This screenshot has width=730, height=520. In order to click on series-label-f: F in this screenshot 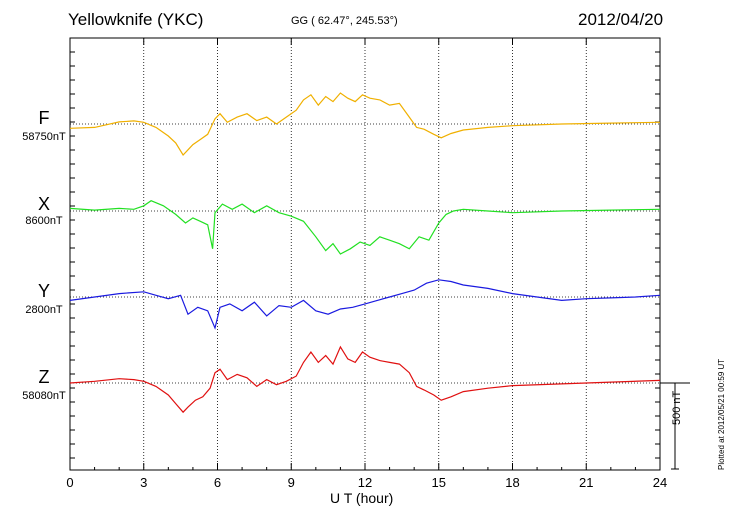, I will do `click(44, 118)`.